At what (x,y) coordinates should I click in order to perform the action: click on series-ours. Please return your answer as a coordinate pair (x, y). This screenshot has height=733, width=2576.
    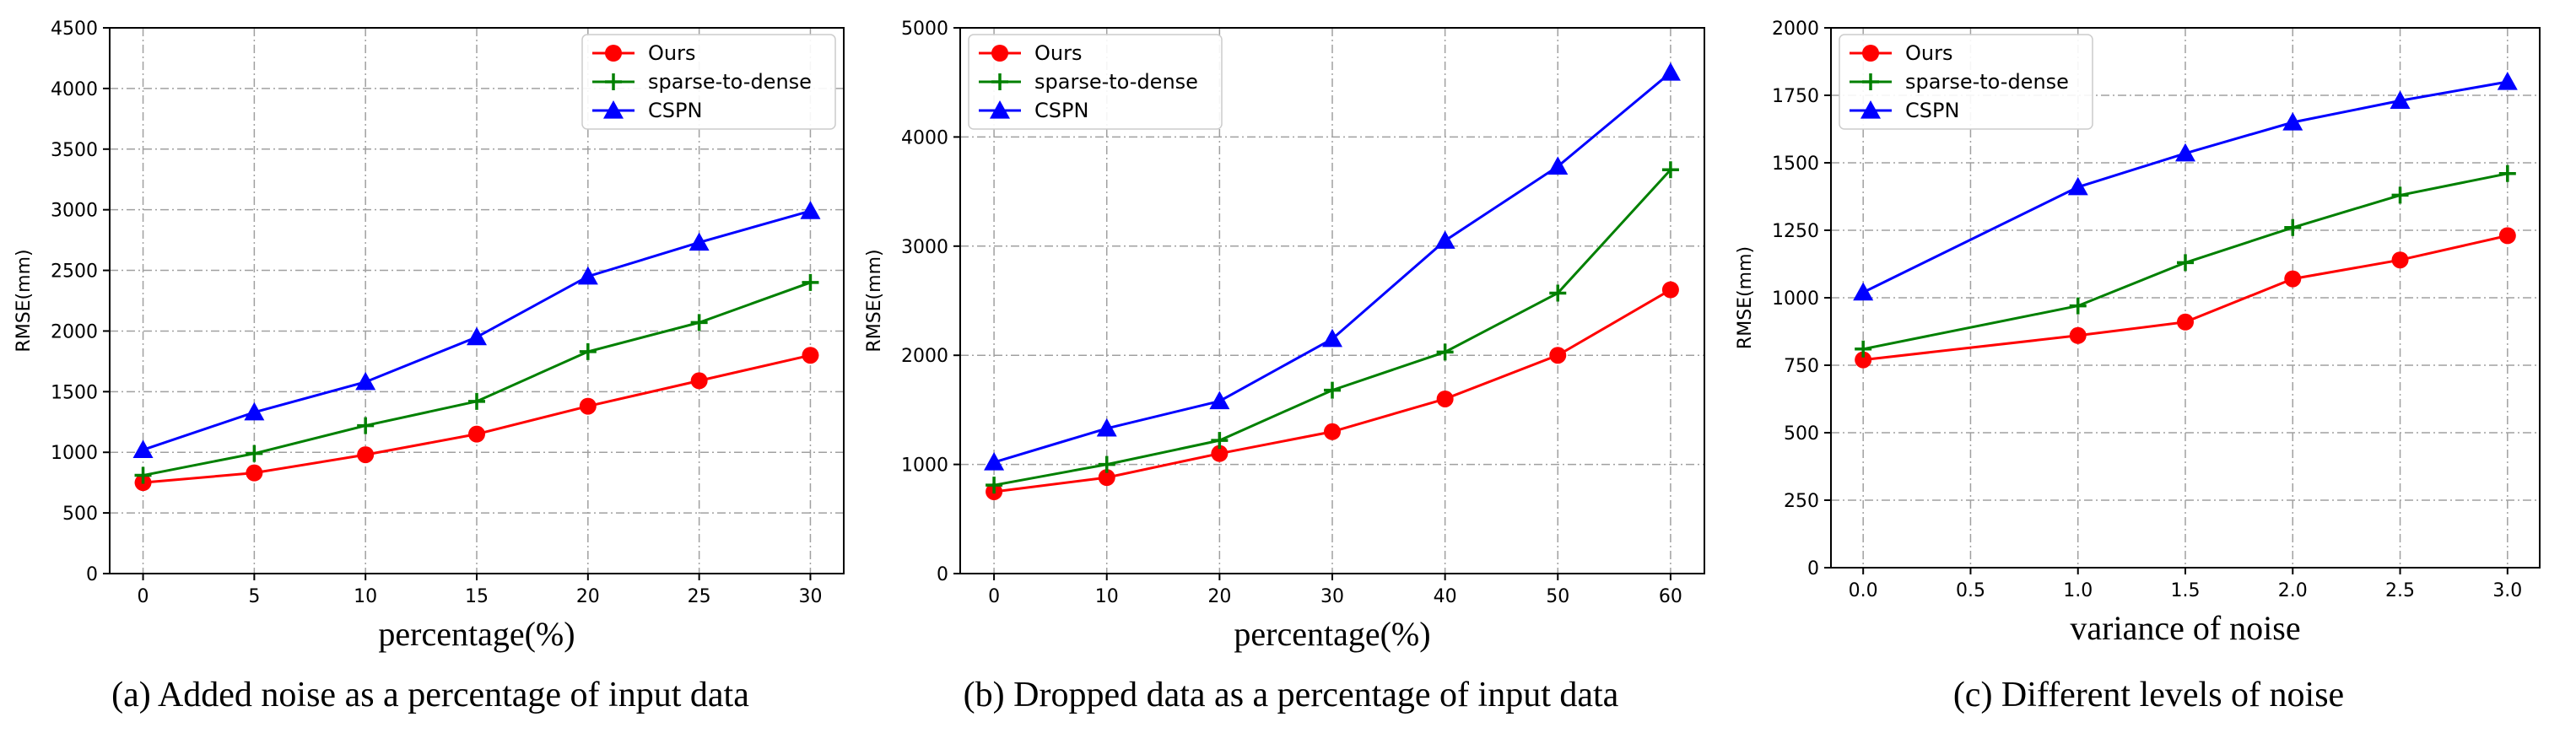
    Looking at the image, I should click on (1332, 390).